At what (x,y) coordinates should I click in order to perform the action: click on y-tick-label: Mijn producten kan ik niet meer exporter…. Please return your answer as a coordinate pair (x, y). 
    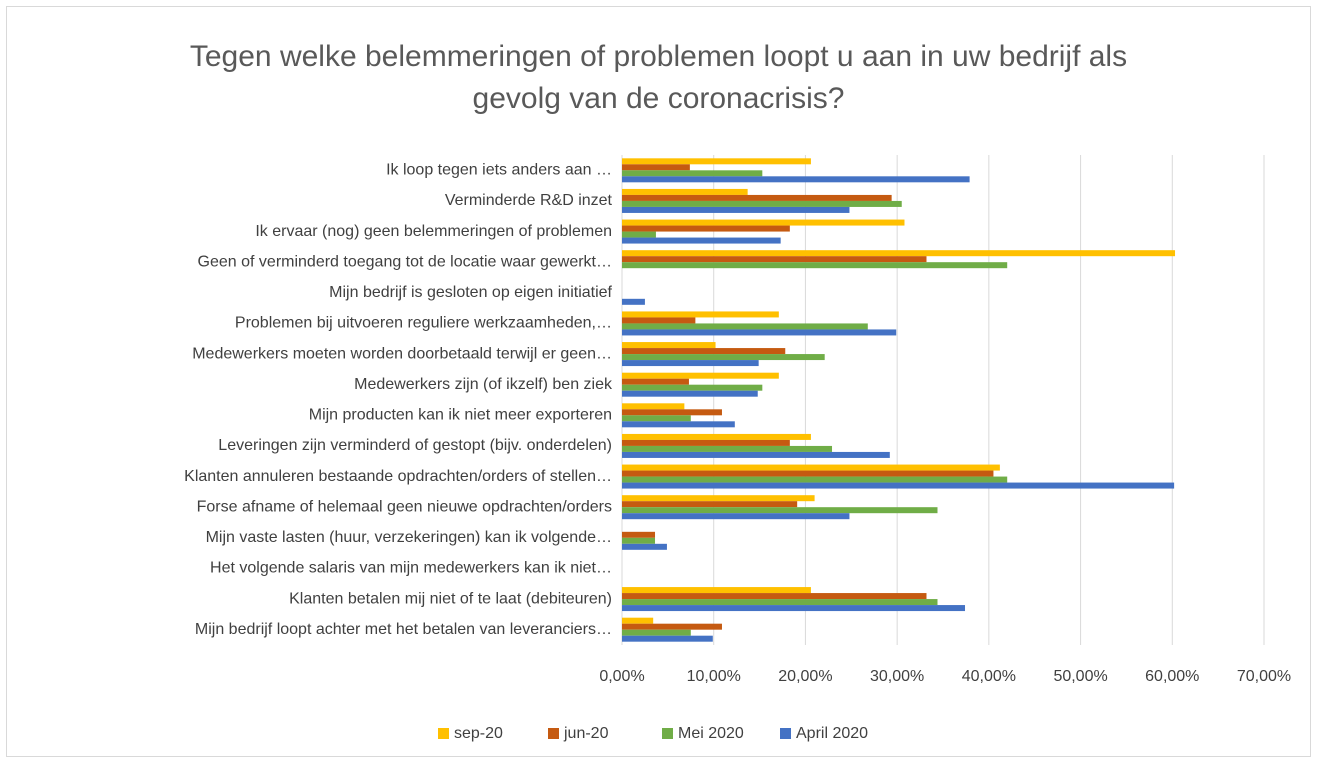
    Looking at the image, I should click on (460, 415).